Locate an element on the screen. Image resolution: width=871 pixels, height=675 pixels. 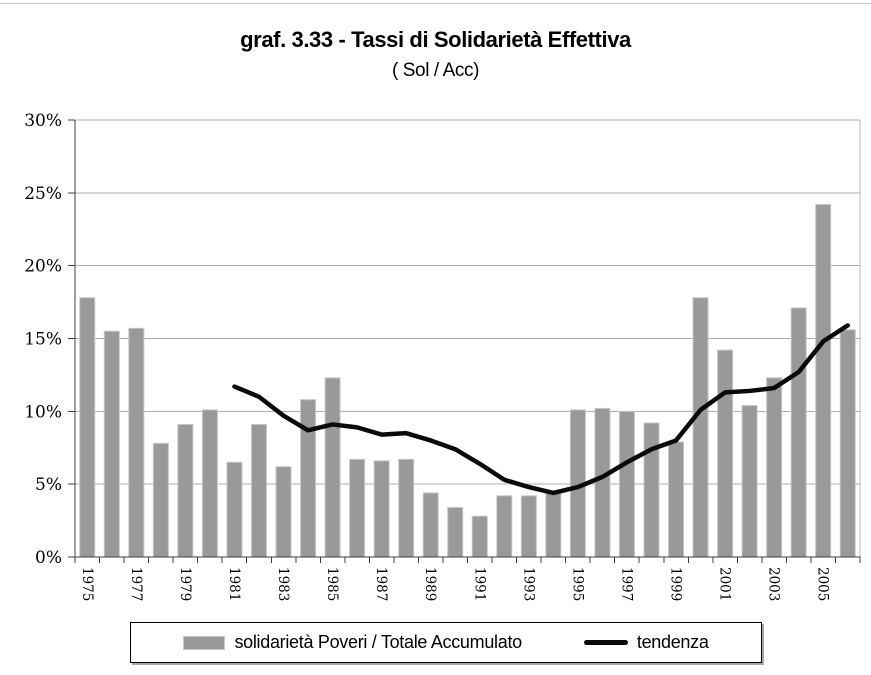
bar-1982 is located at coordinates (258, 490).